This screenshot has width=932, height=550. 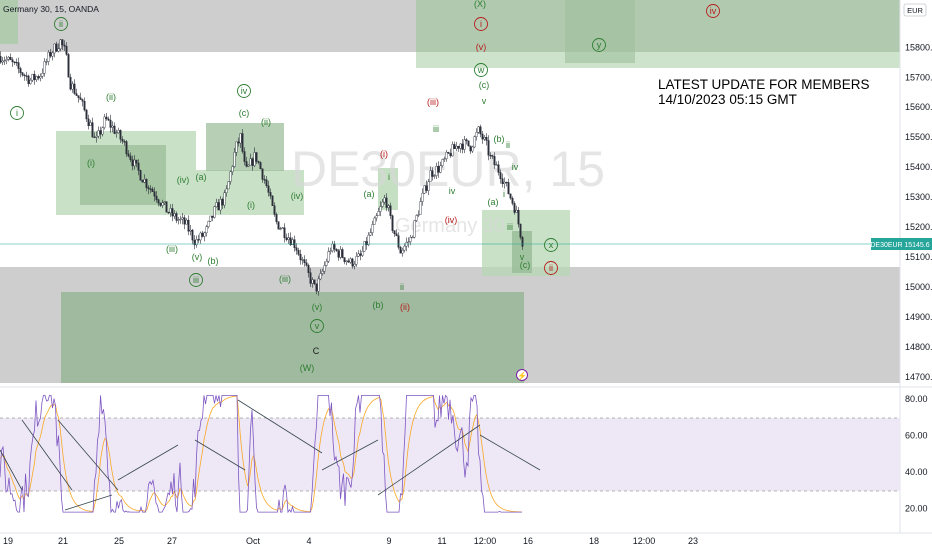 I want to click on green-zone-x-inner, so click(x=658, y=26).